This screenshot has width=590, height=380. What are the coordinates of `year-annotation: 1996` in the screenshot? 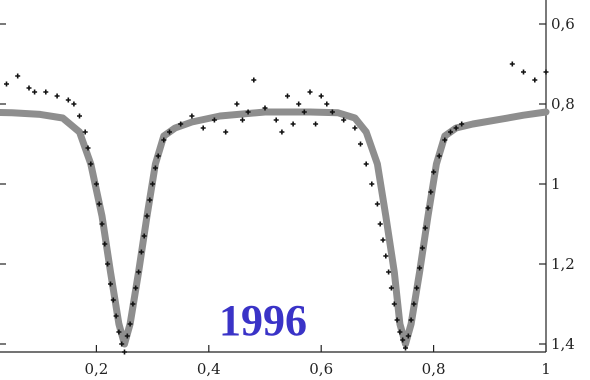 It's located at (263, 320).